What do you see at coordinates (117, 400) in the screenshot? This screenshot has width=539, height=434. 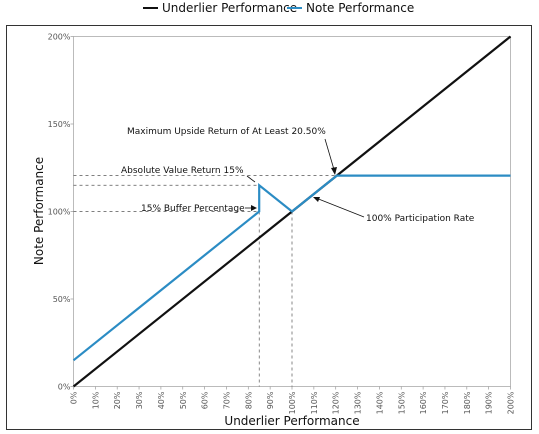 I see `x-tick-label: 20%` at bounding box center [117, 400].